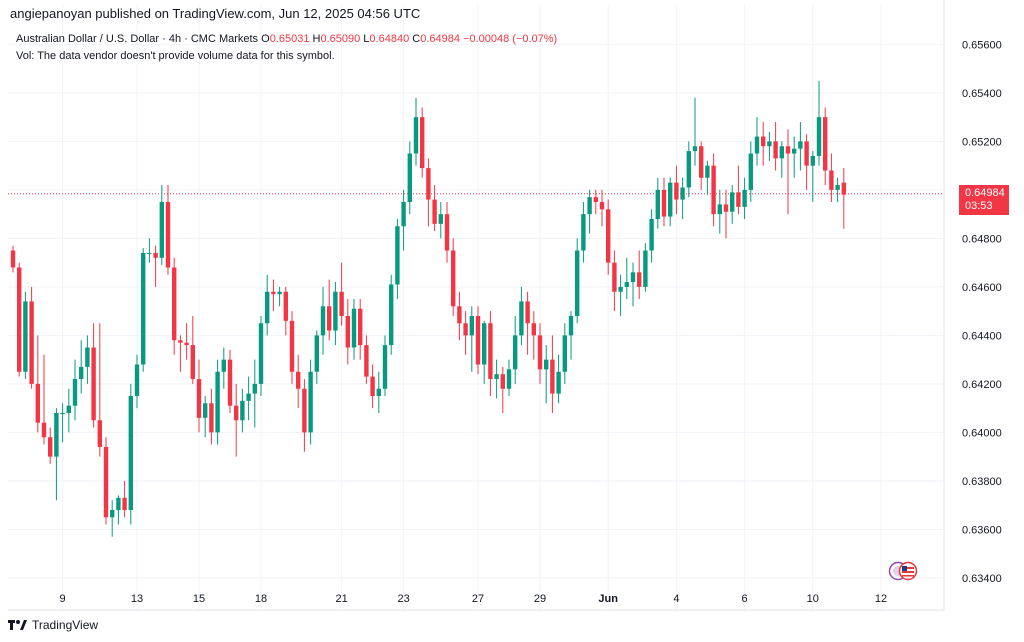 This screenshot has width=1024, height=642. What do you see at coordinates (261, 599) in the screenshot?
I see `time-tick-label: 18` at bounding box center [261, 599].